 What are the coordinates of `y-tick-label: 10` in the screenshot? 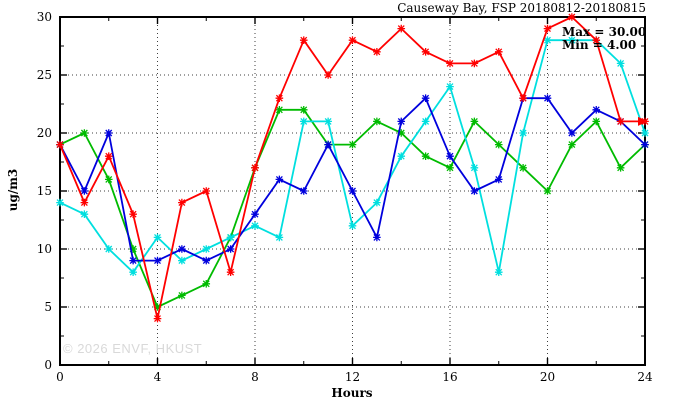 It's located at (44, 249).